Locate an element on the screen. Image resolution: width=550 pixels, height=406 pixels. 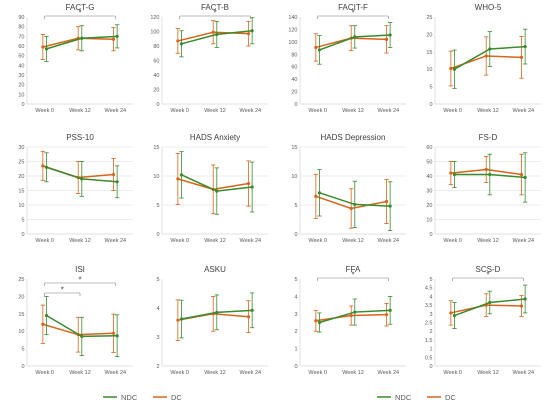
y-tick-label: 30 is located at coordinates (21, 148).